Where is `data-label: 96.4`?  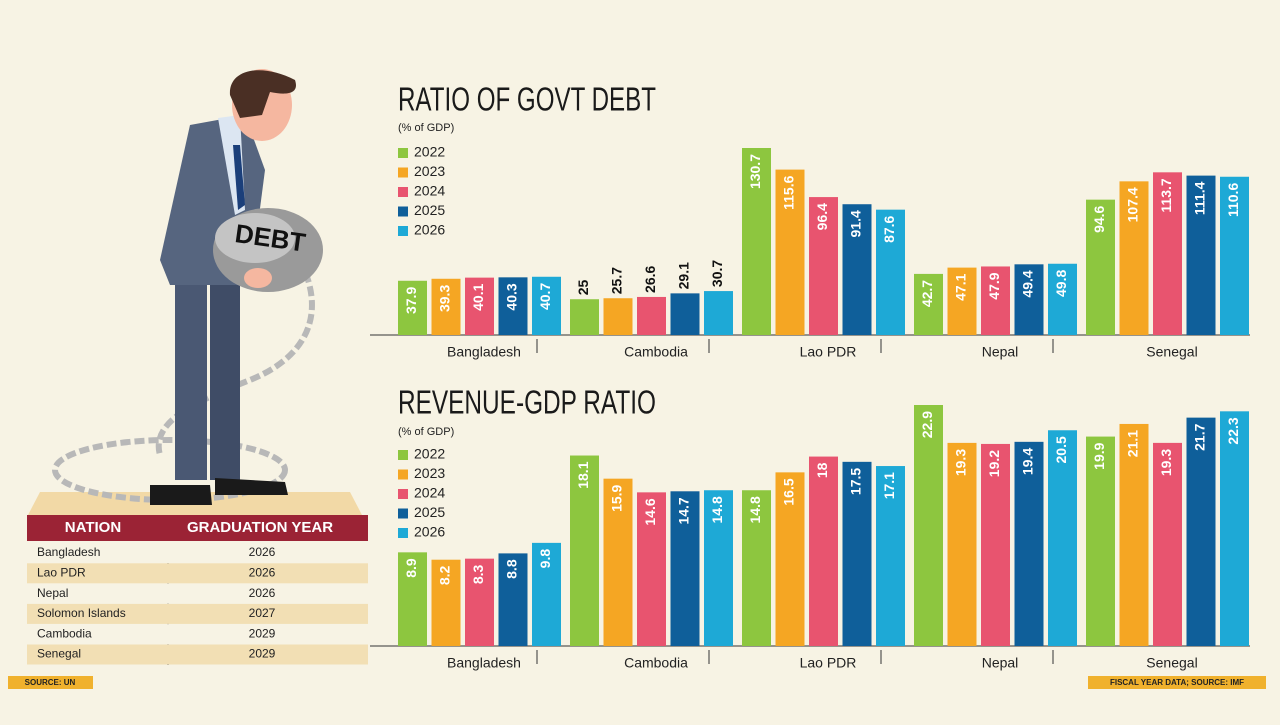 data-label: 96.4 is located at coordinates (822, 216).